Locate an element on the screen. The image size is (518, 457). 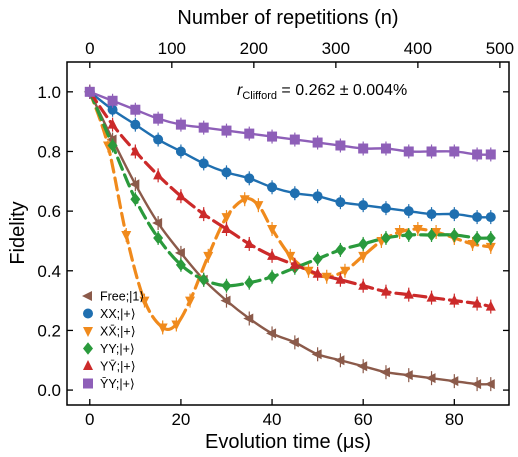
legend-label: YY;|+⟩ is located at coordinates (117, 349).